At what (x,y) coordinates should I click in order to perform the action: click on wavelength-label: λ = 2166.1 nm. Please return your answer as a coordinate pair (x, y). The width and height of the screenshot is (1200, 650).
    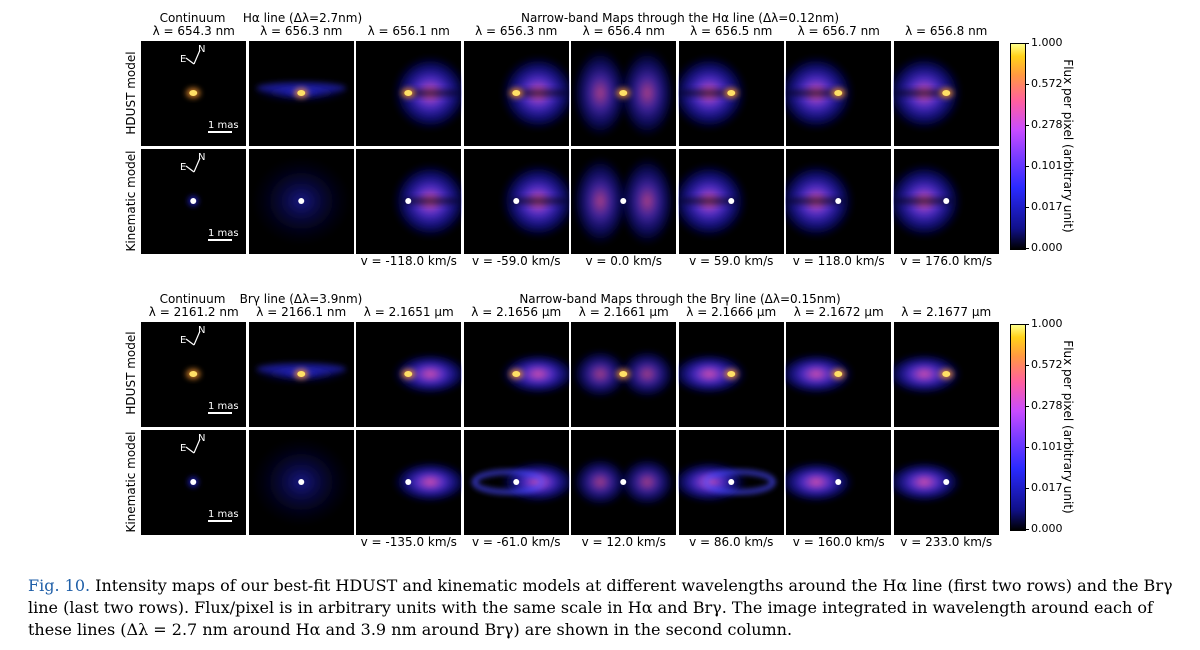
    Looking at the image, I should click on (301, 312).